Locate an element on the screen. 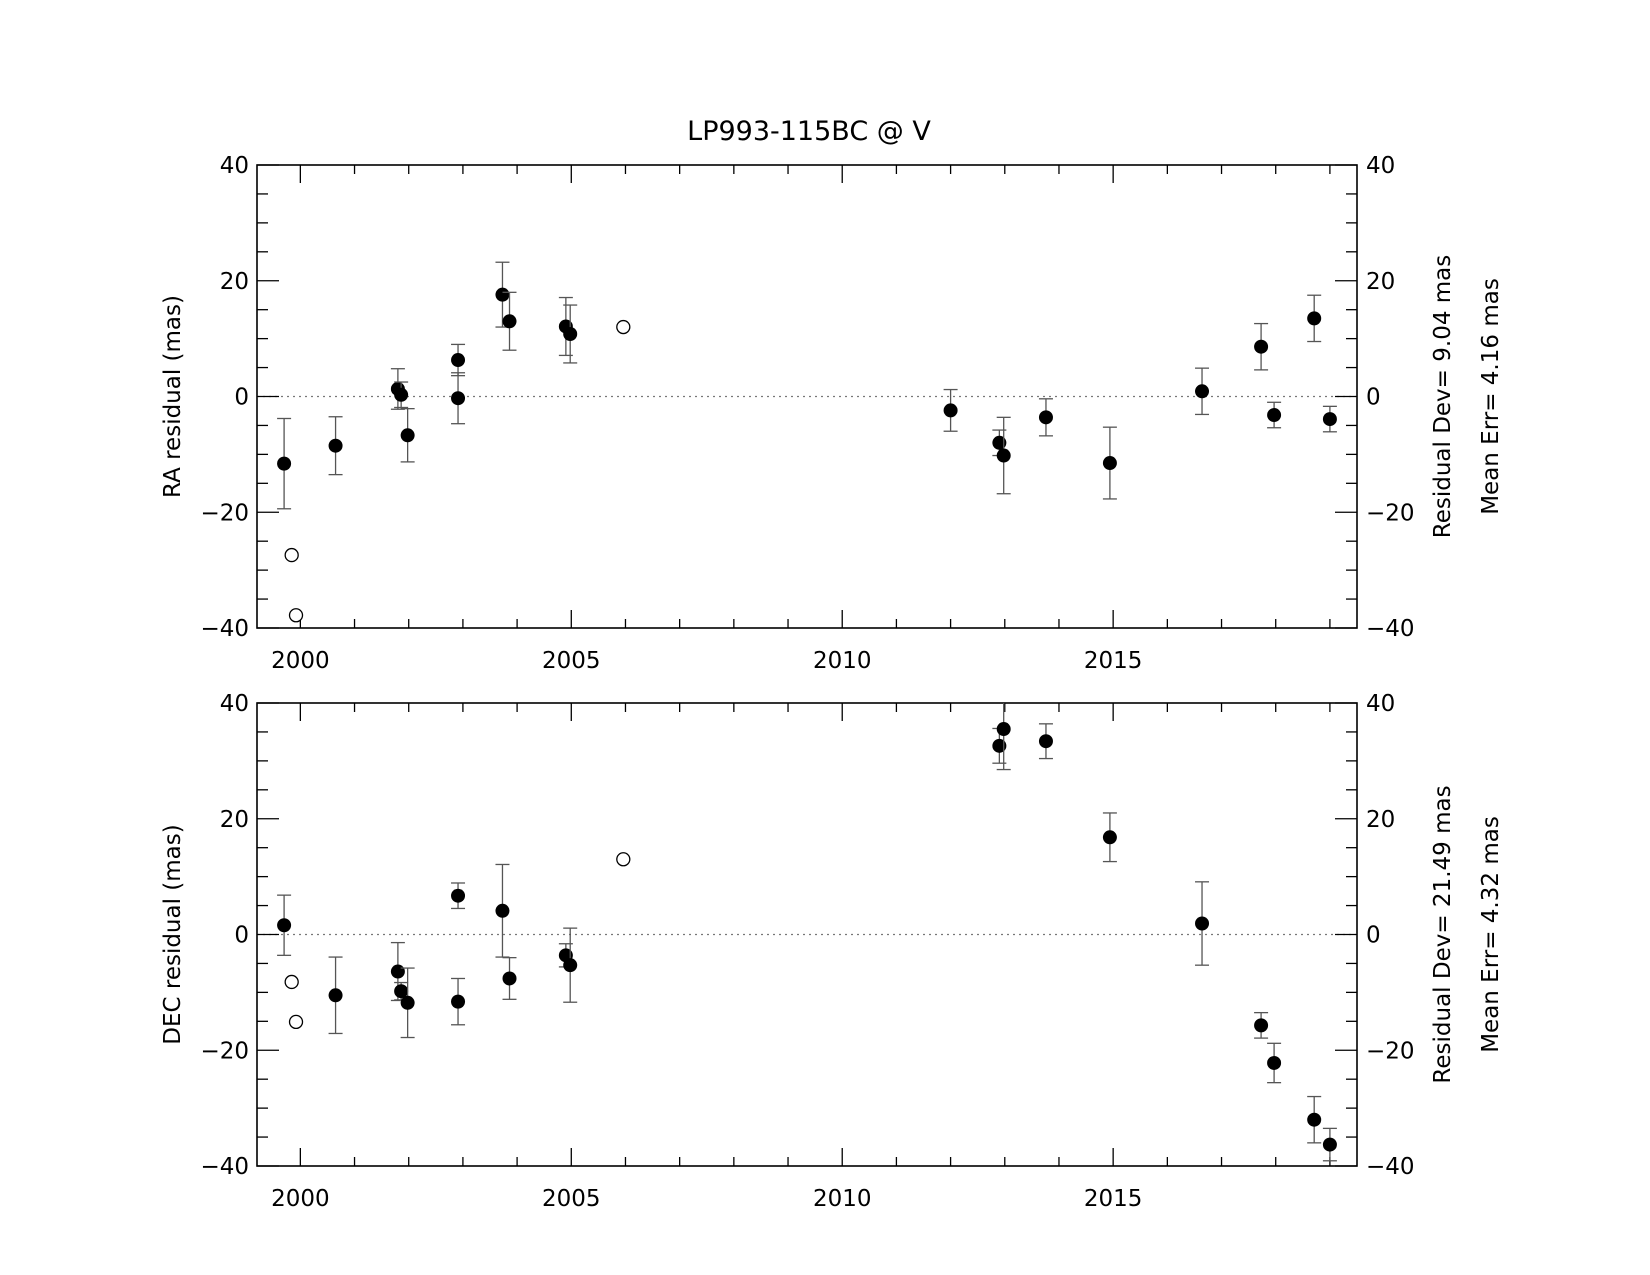 Image resolution: width=1650 pixels, height=1275 pixels. chart-title: LP993-115BC @ V is located at coordinates (809, 131).